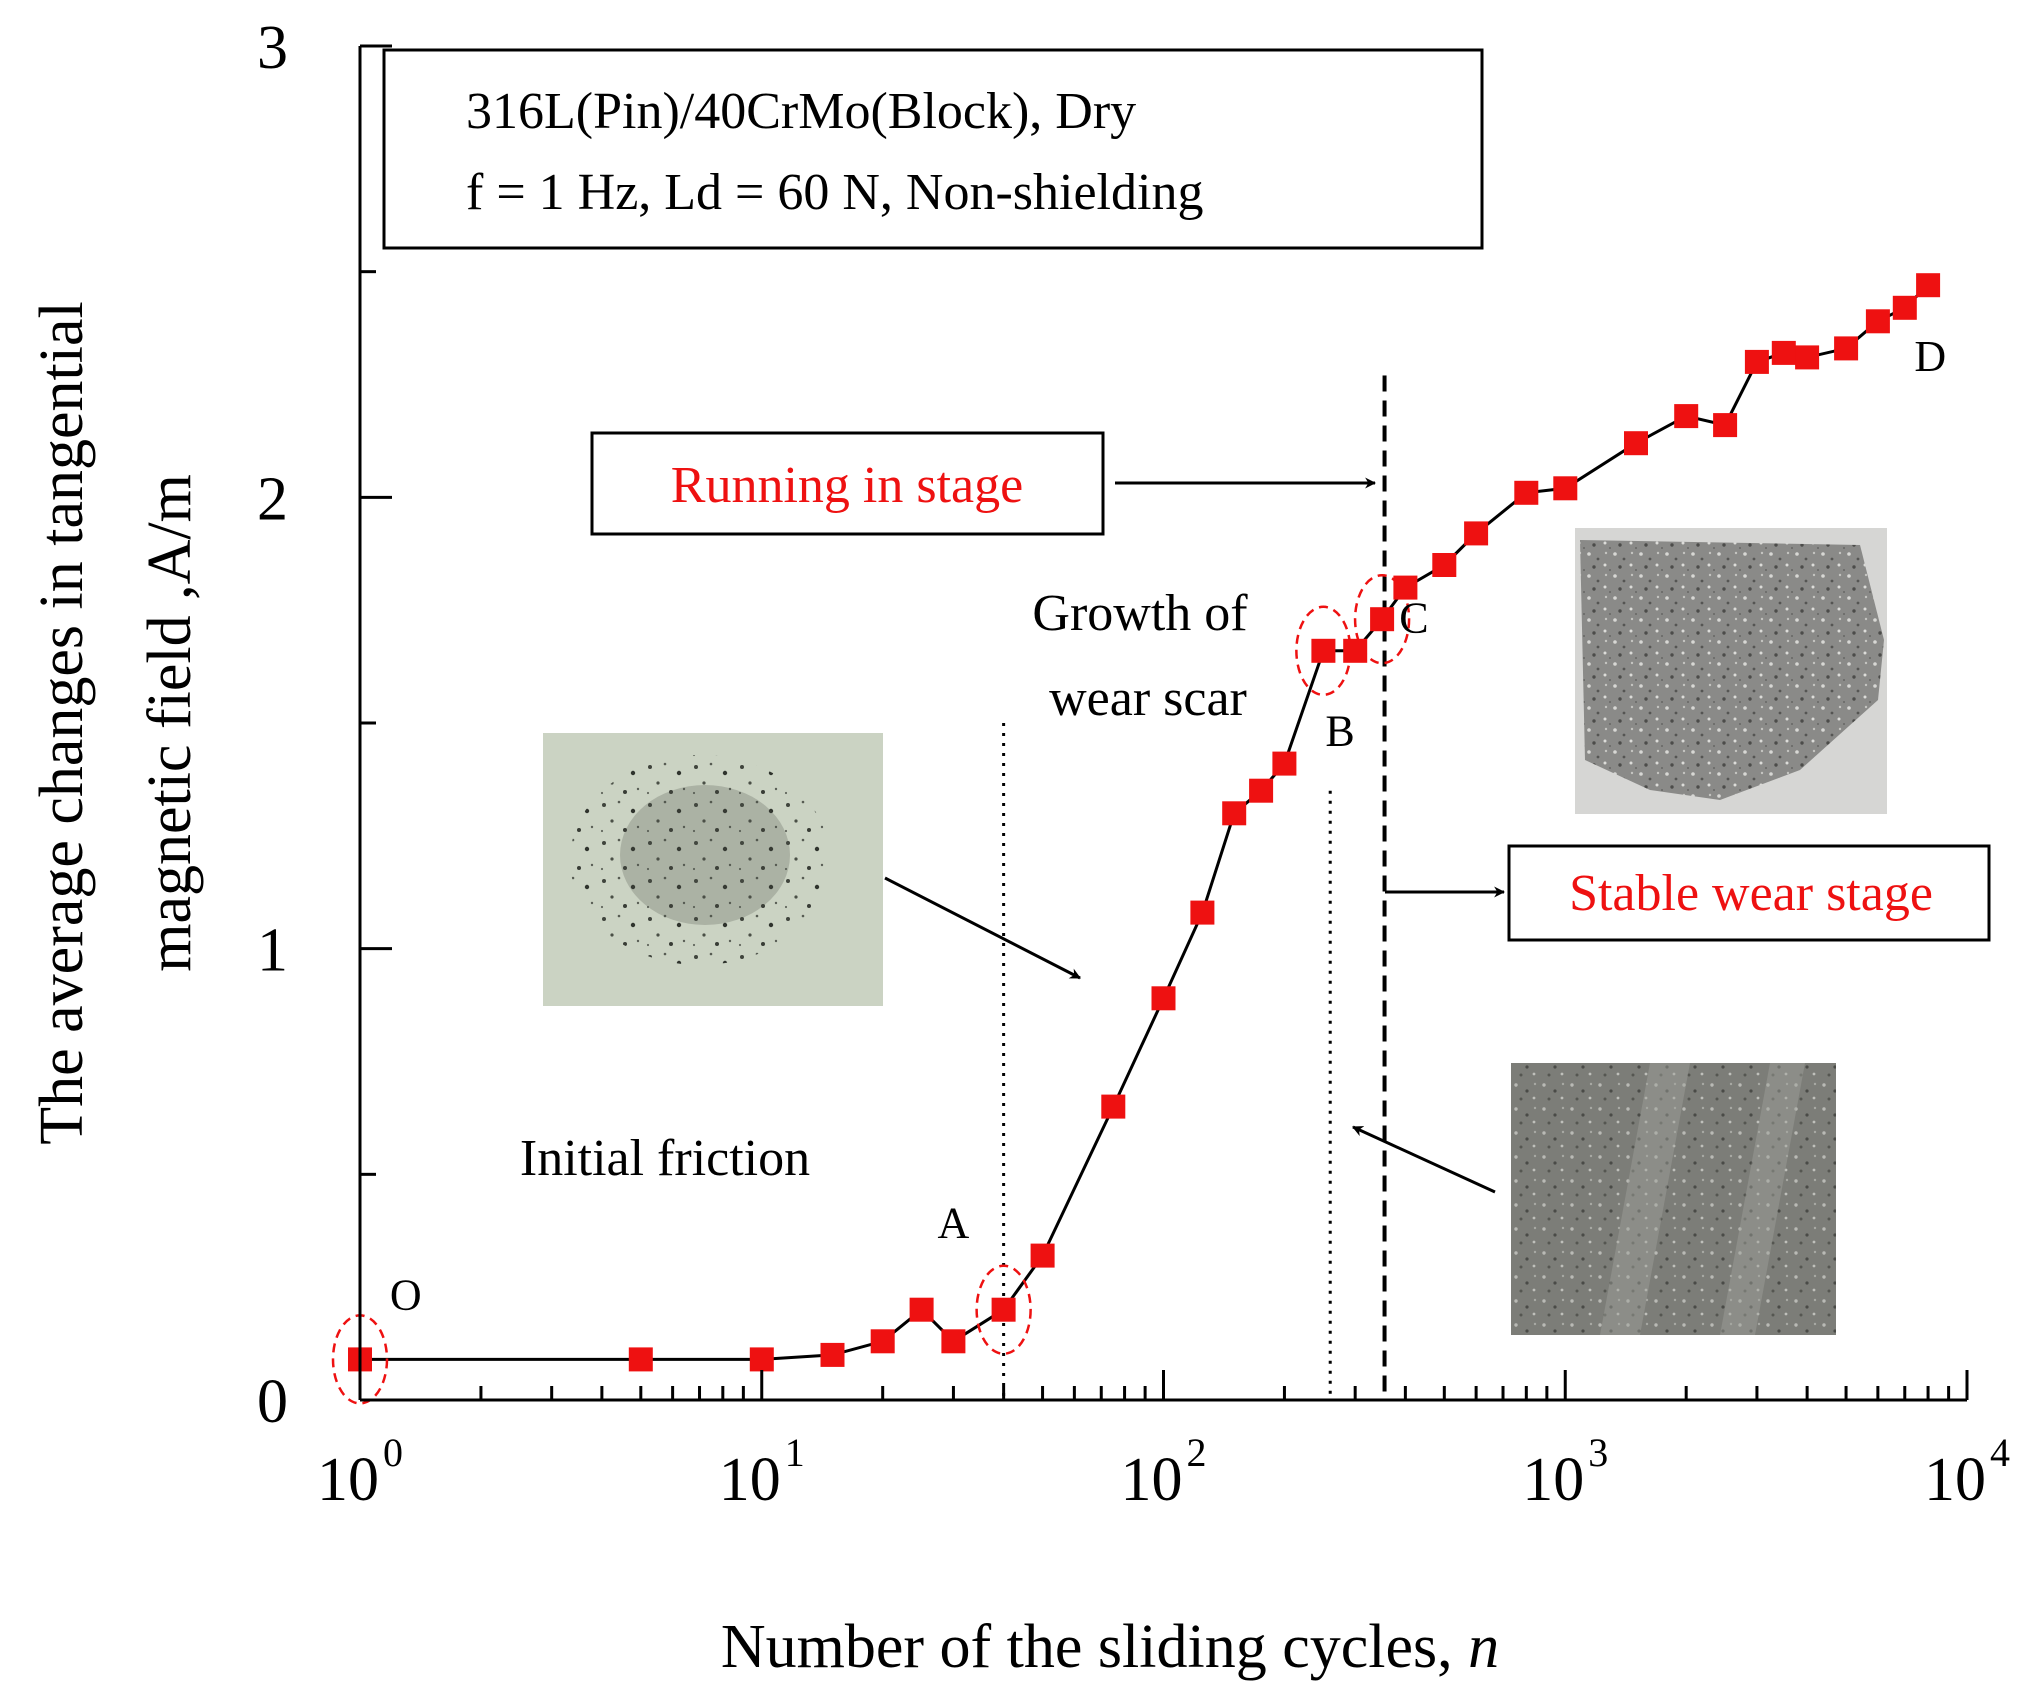 This screenshot has height=1700, width=2043. What do you see at coordinates (801, 111) in the screenshot?
I see `info-box-line1: 316L(Pin)/40CrMo(Block), Dry` at bounding box center [801, 111].